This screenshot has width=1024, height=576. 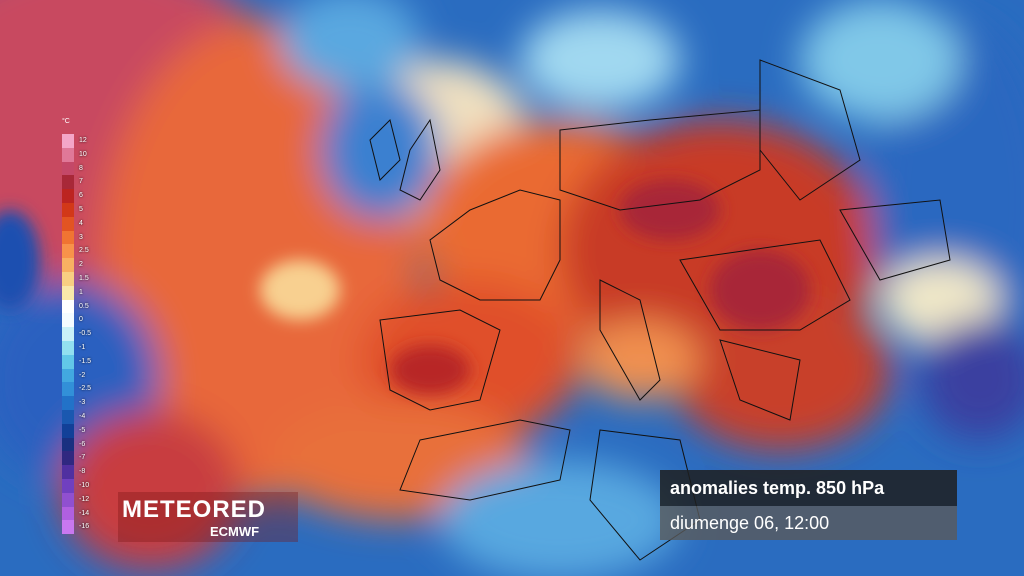 I want to click on legend-entry: -16, so click(x=80, y=527).